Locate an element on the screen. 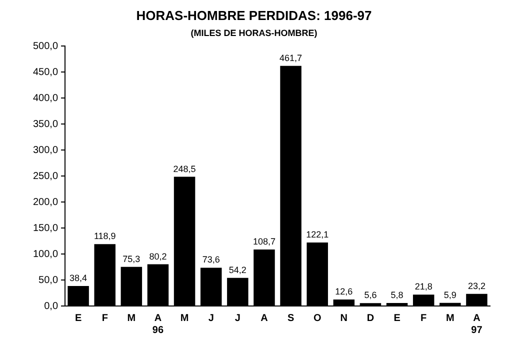  y-tick-label: 300,0 is located at coordinates (45, 150).